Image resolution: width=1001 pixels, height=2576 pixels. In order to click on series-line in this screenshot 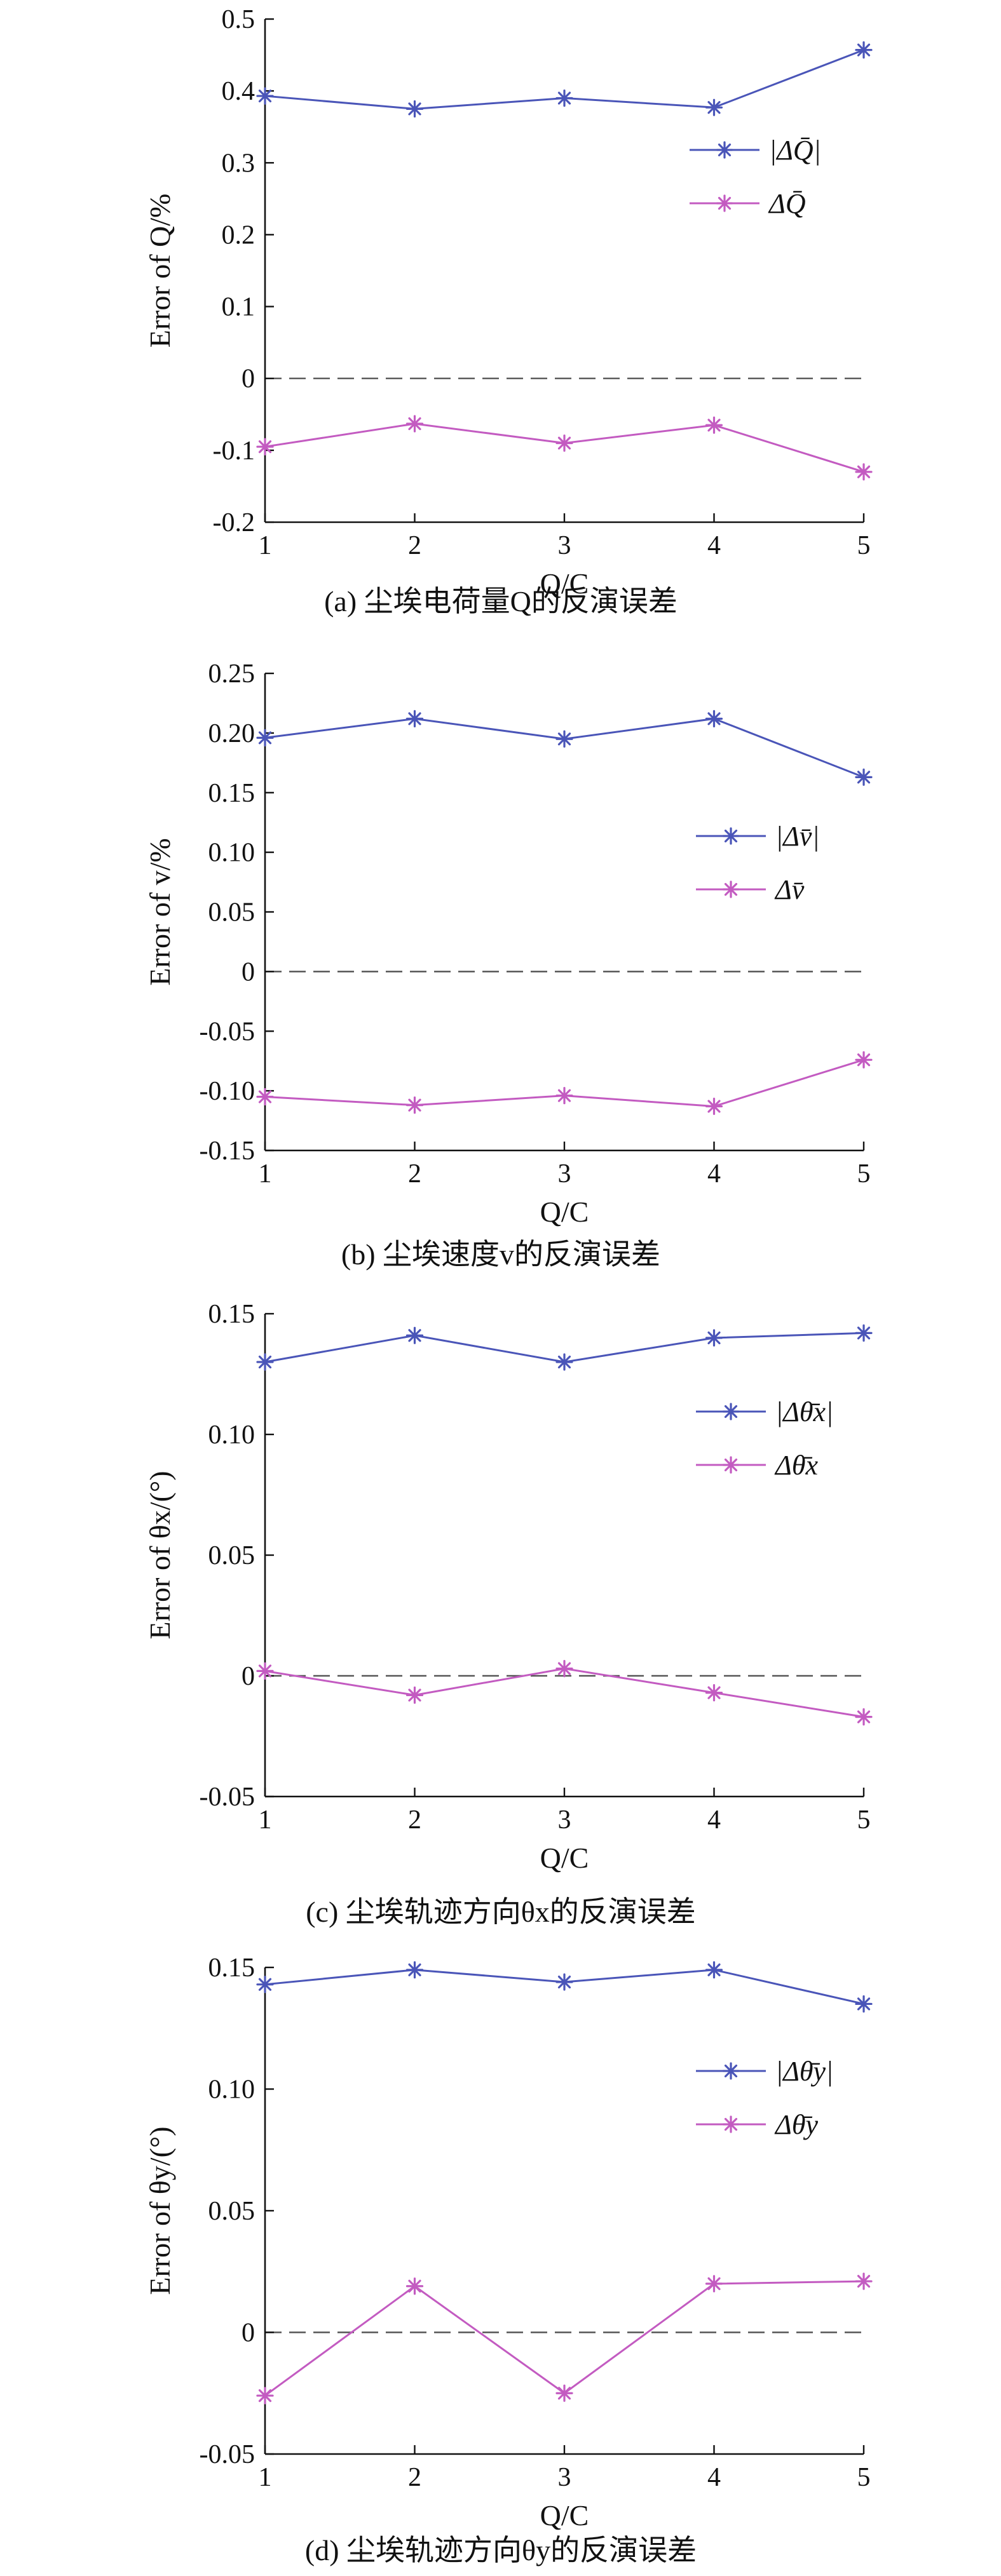, I will do `click(564, 2338)`.